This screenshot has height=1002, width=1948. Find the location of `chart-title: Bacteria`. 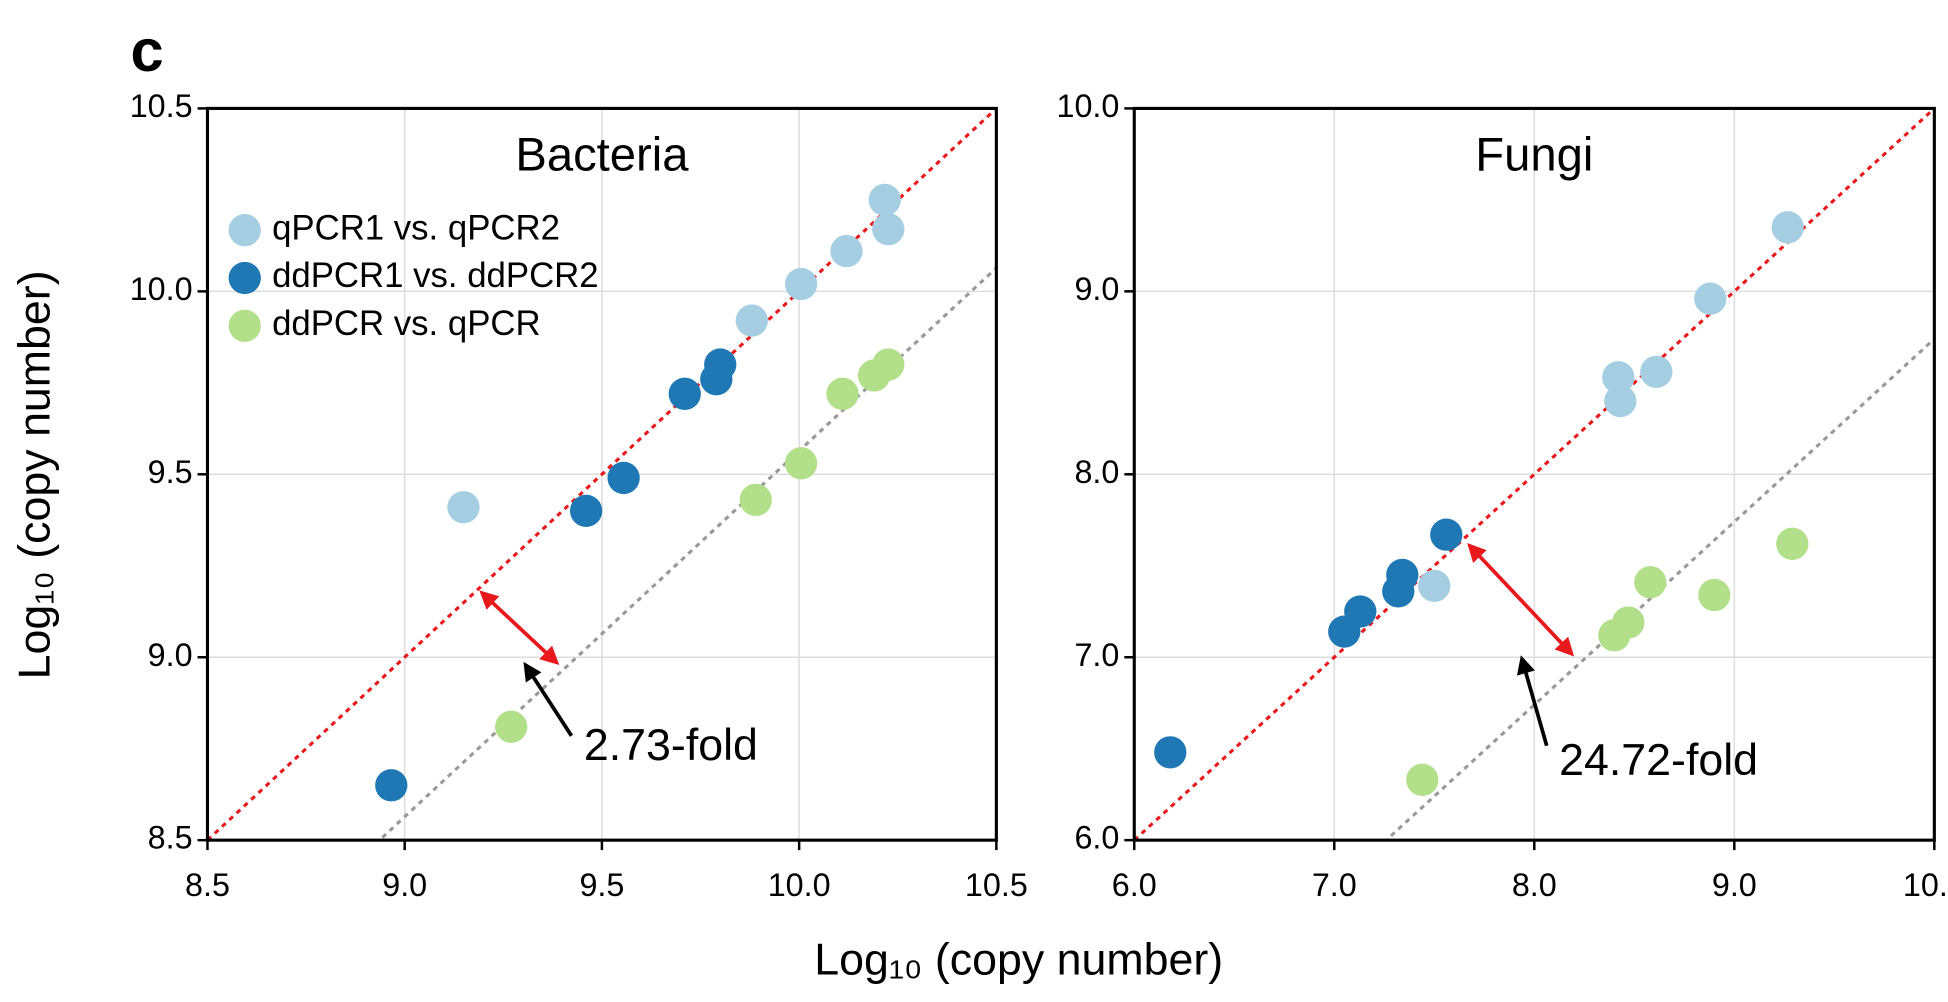

chart-title: Bacteria is located at coordinates (602, 155).